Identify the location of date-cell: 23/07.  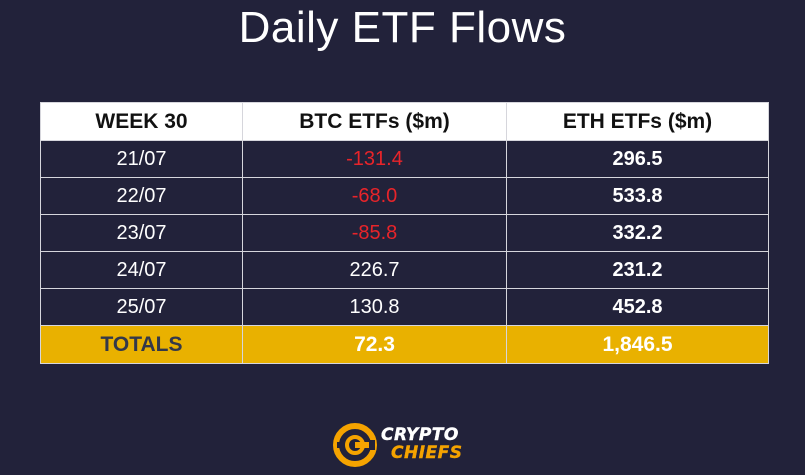
(141, 233).